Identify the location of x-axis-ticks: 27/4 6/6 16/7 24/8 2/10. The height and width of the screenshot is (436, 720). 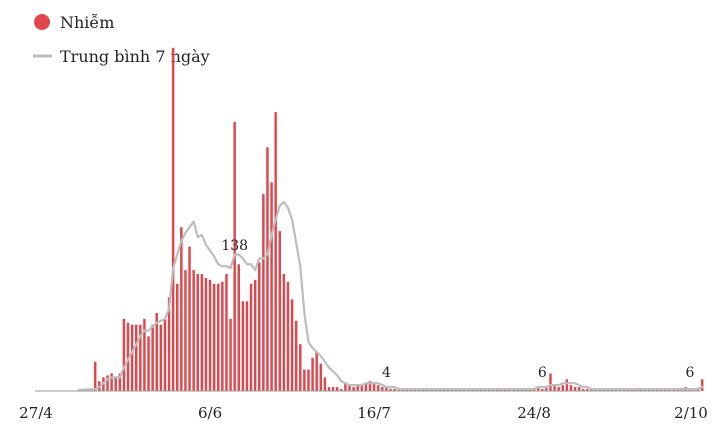
(363, 413).